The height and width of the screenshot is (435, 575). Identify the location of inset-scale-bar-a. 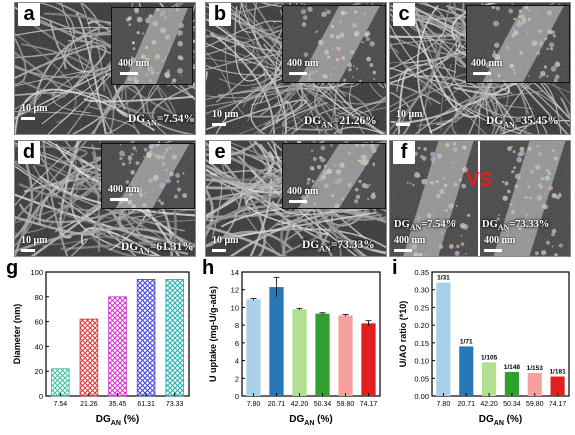
(129, 73).